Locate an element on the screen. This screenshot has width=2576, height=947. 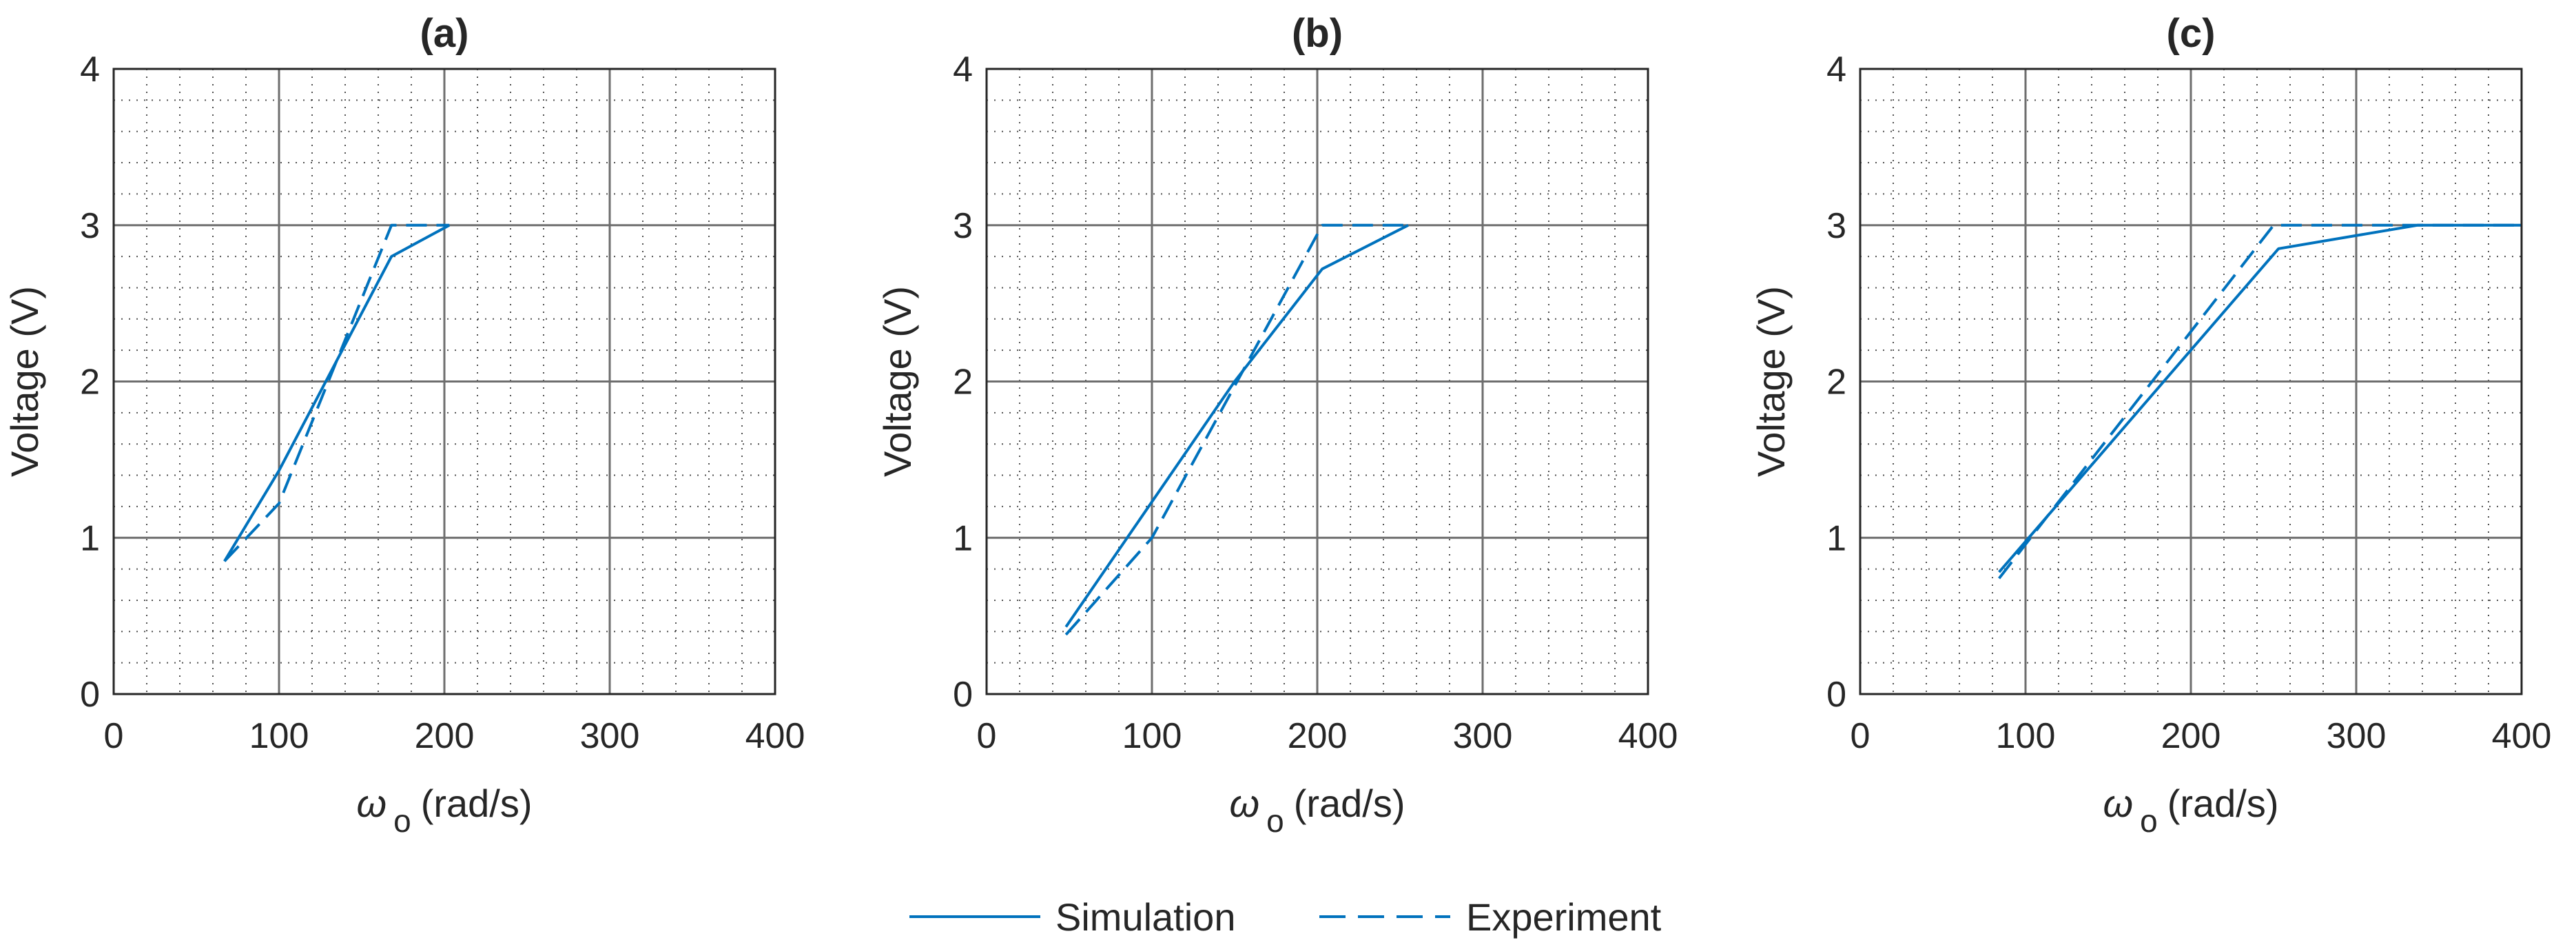
legend-experiment-label: Experiment is located at coordinates (1564, 917).